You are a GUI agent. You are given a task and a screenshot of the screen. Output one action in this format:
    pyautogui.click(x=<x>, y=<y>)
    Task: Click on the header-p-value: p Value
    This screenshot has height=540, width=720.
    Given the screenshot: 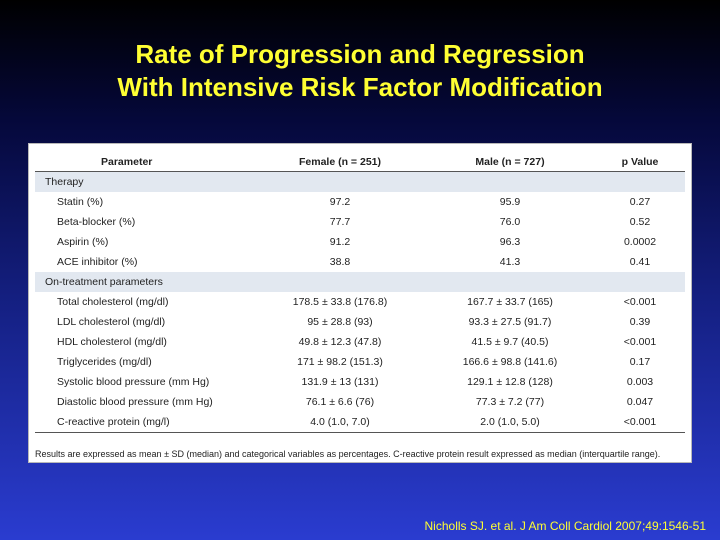 What is the action you would take?
    pyautogui.click(x=640, y=162)
    